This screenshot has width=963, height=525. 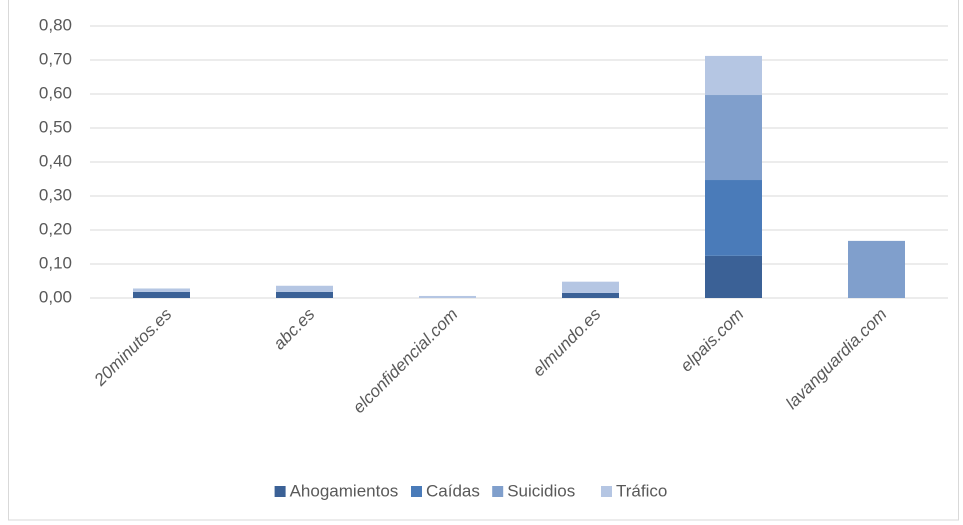 I want to click on y-tick-label: 0,30, so click(x=55, y=194).